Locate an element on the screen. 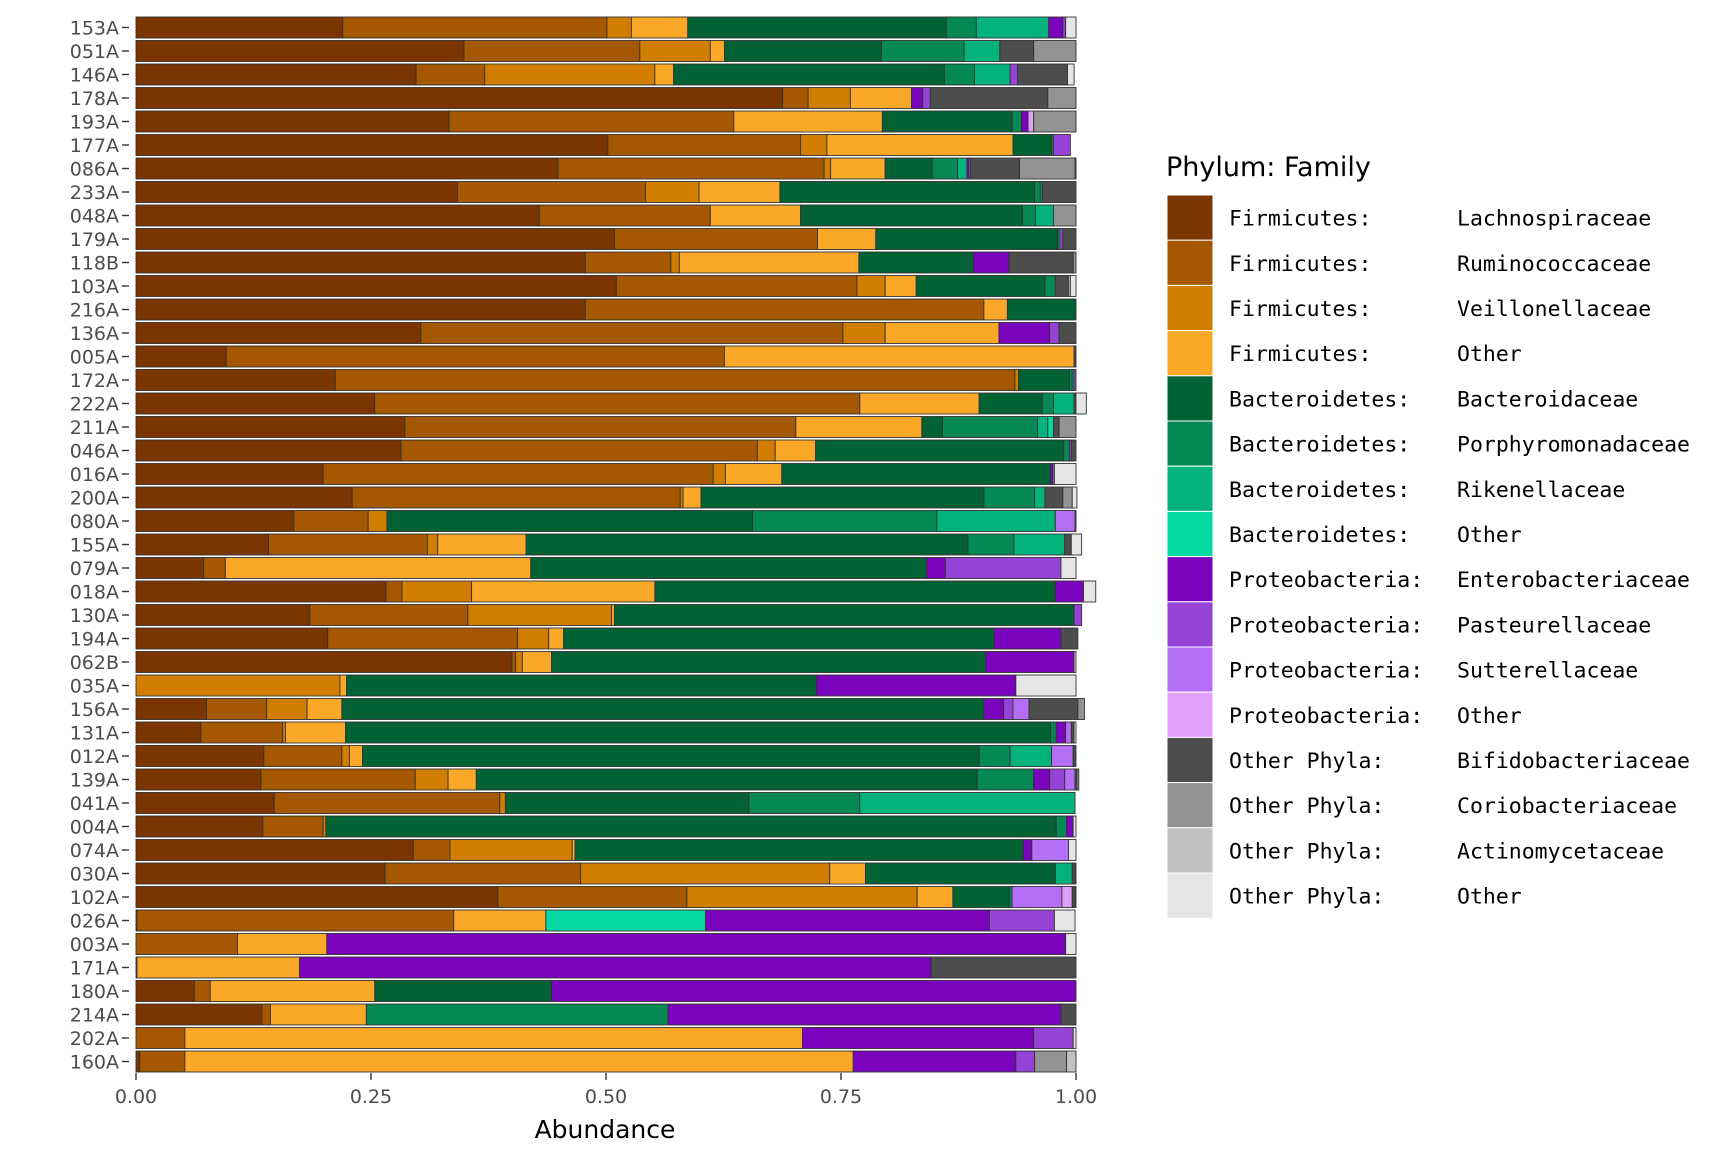 The width and height of the screenshot is (1728, 1152). y-tick-label: 193A is located at coordinates (94, 123).